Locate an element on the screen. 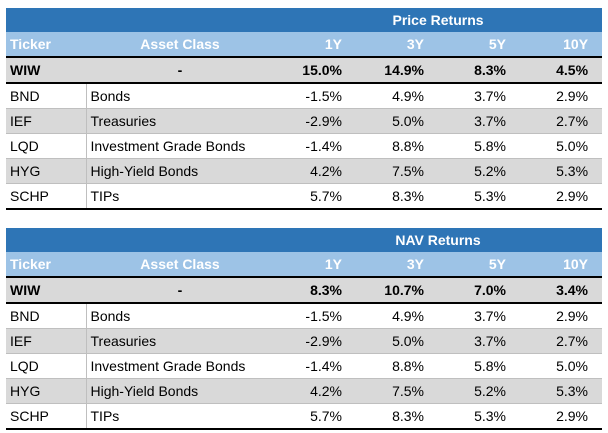 The height and width of the screenshot is (433, 608). fund-return-1y: 8.3% is located at coordinates (315, 290).